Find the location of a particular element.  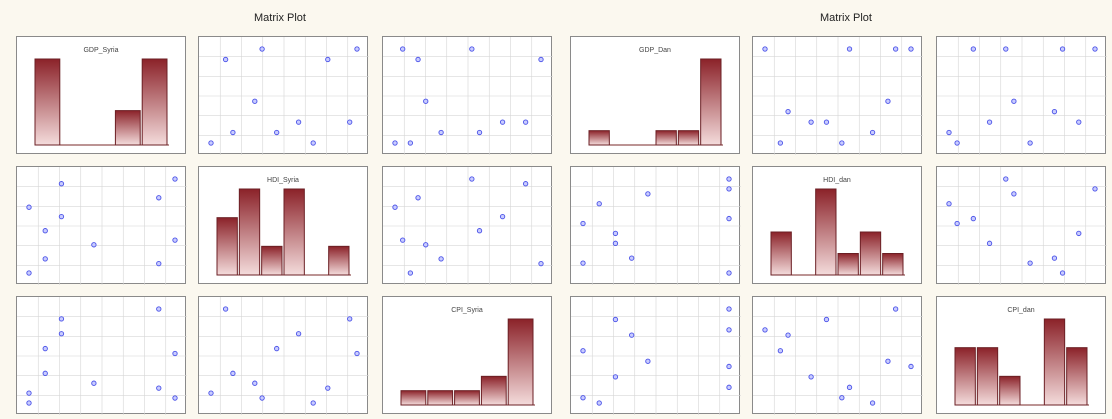

matrix-plot-title: Matrix Plot is located at coordinates (846, 18).